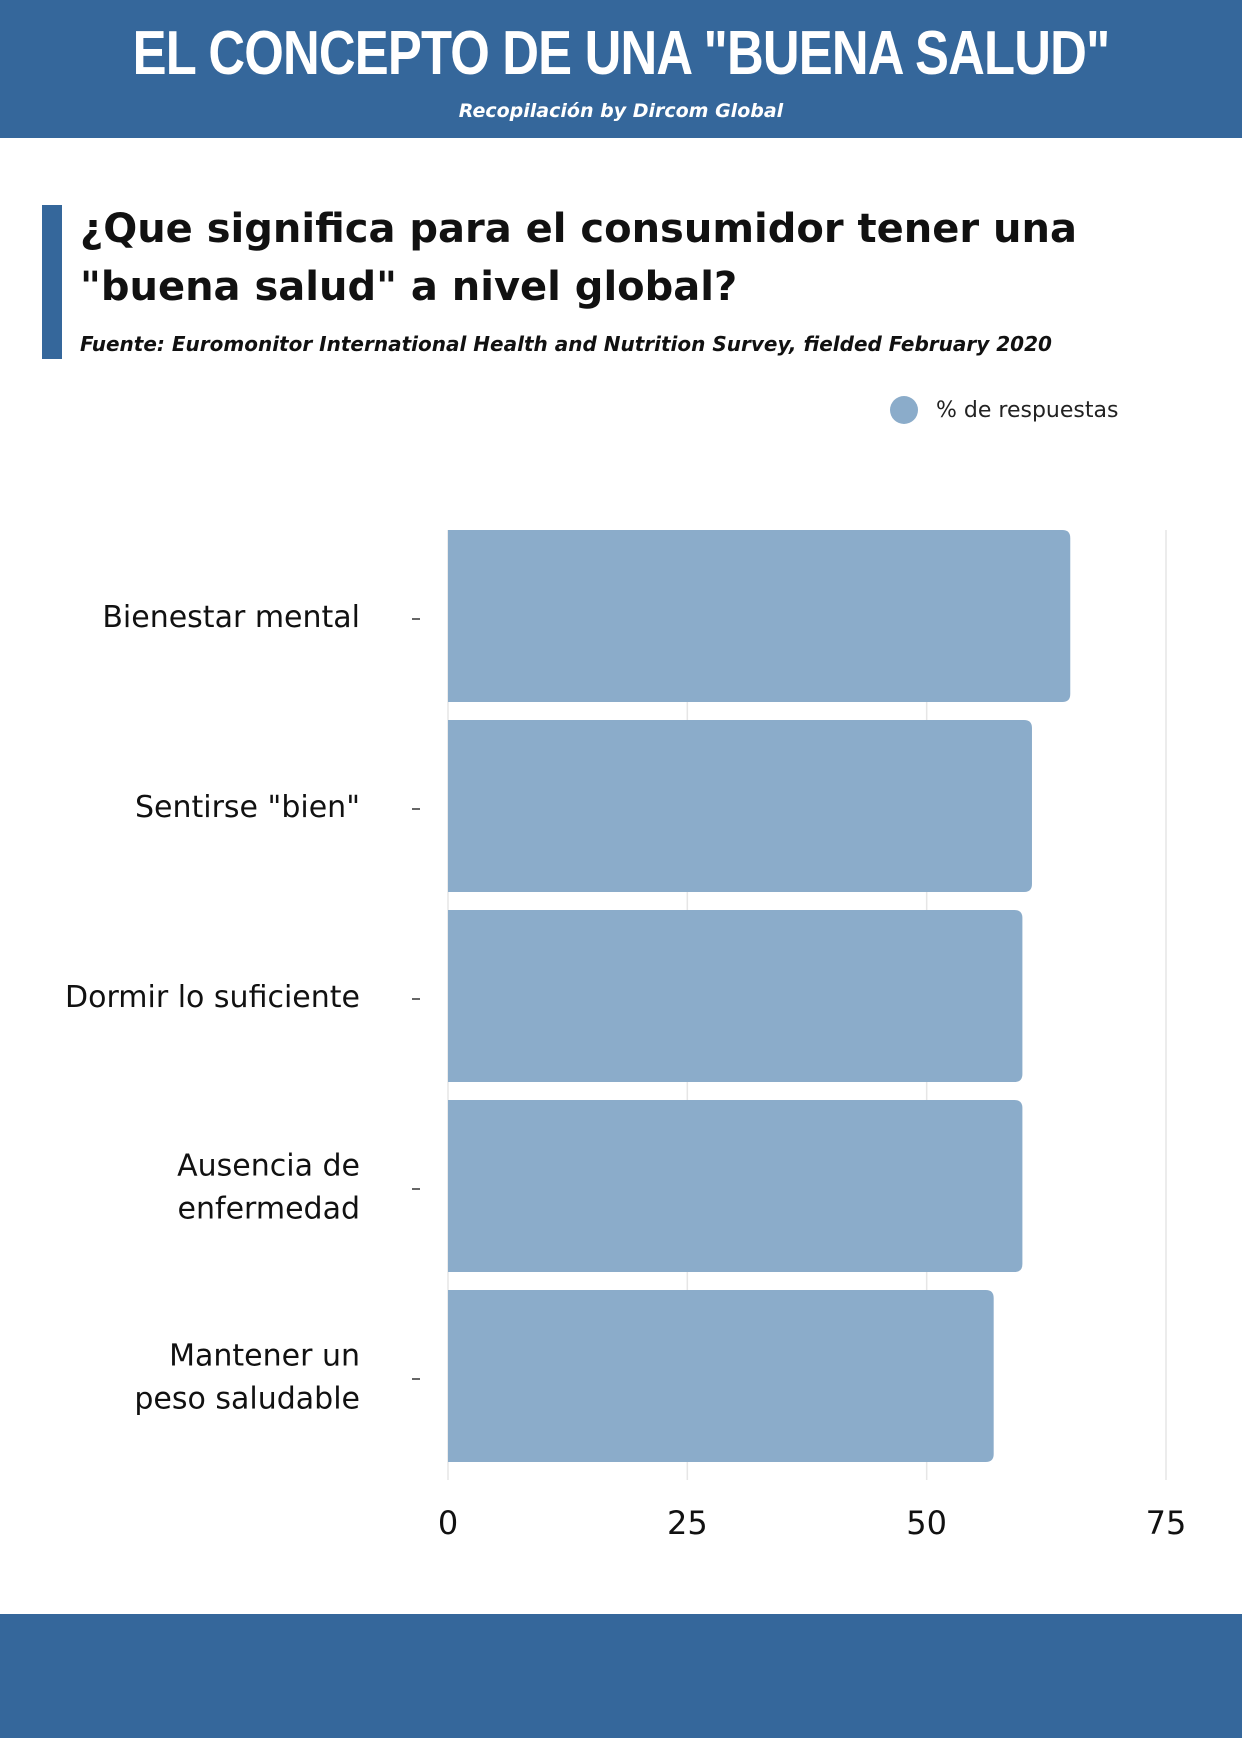 Image resolution: width=1242 pixels, height=1738 pixels. What do you see at coordinates (268, 1166) in the screenshot?
I see `category-label: Ausencia de` at bounding box center [268, 1166].